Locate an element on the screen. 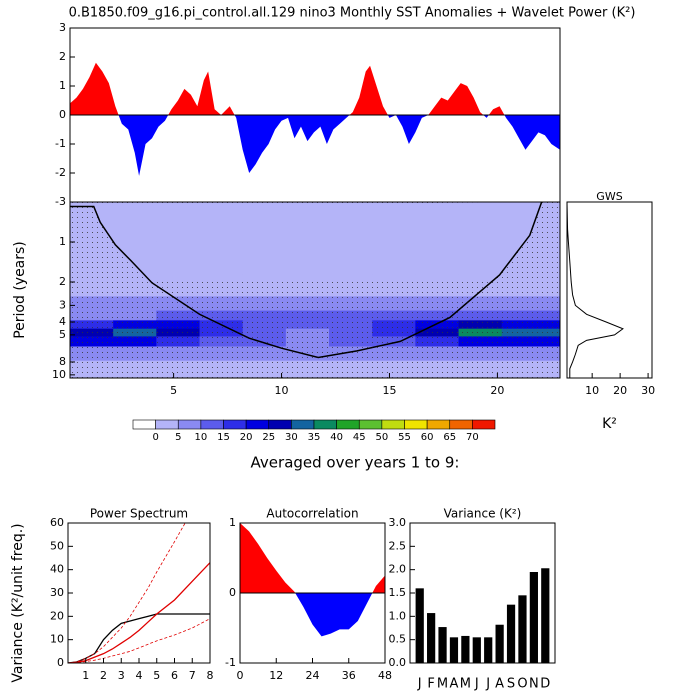  x-tick-label: 4 is located at coordinates (139, 675).